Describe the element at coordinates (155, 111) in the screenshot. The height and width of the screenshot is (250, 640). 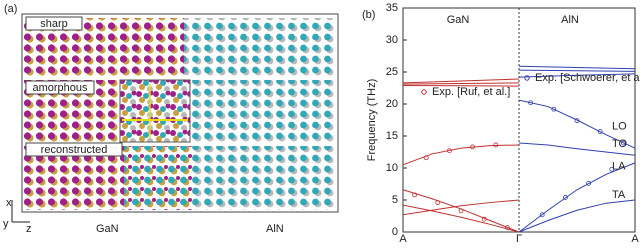
I see `amorphous-region` at that location.